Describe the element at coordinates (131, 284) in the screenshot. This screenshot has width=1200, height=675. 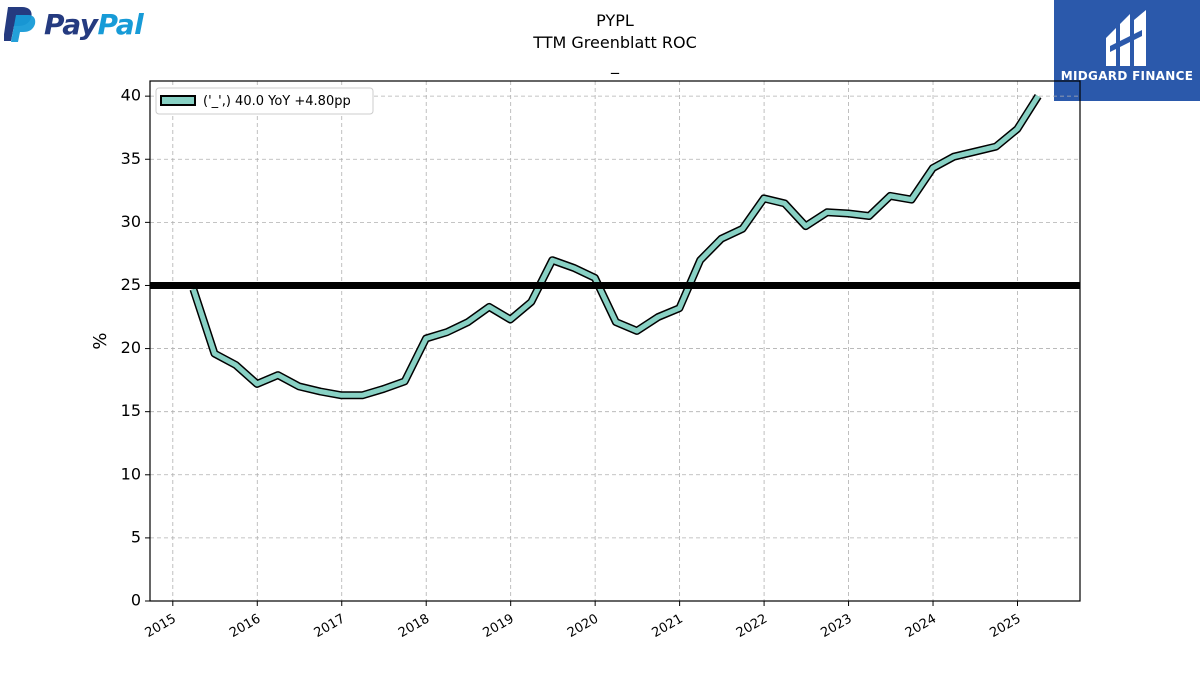
I see `y-tick-label: 25` at that location.